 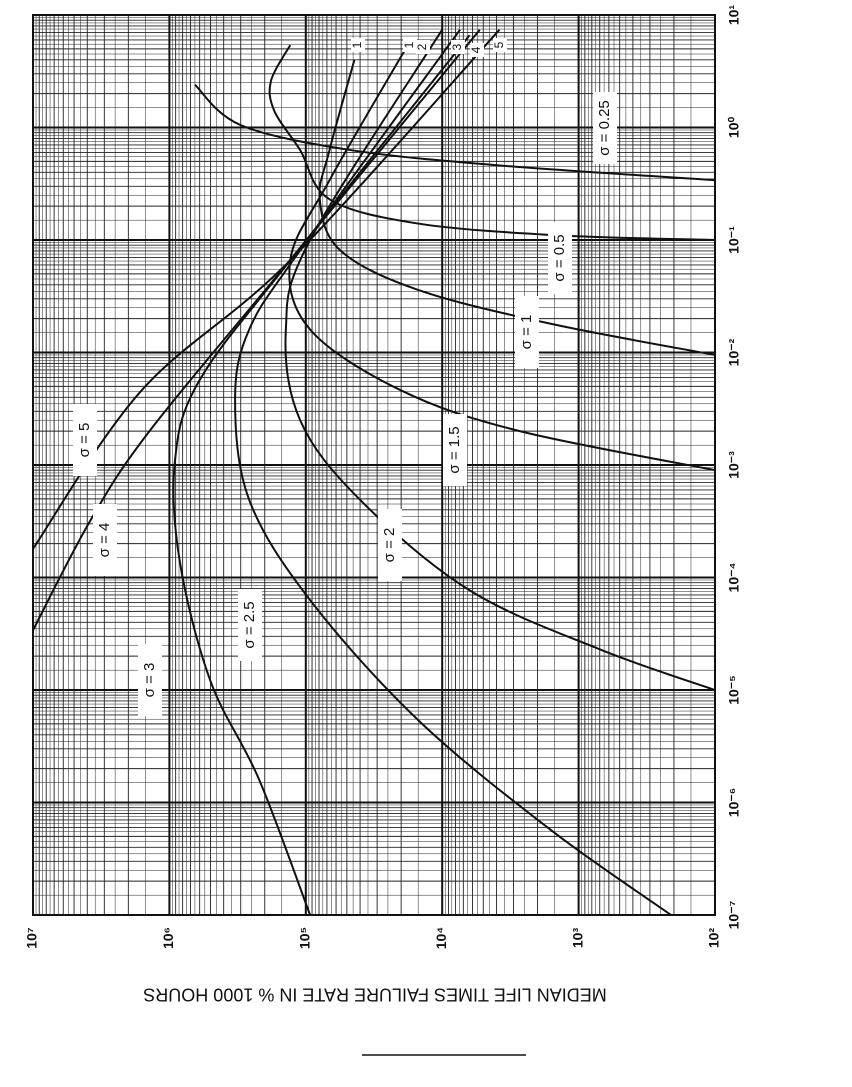 What do you see at coordinates (714, 938) in the screenshot?
I see `y-tick-label: 10²` at bounding box center [714, 938].